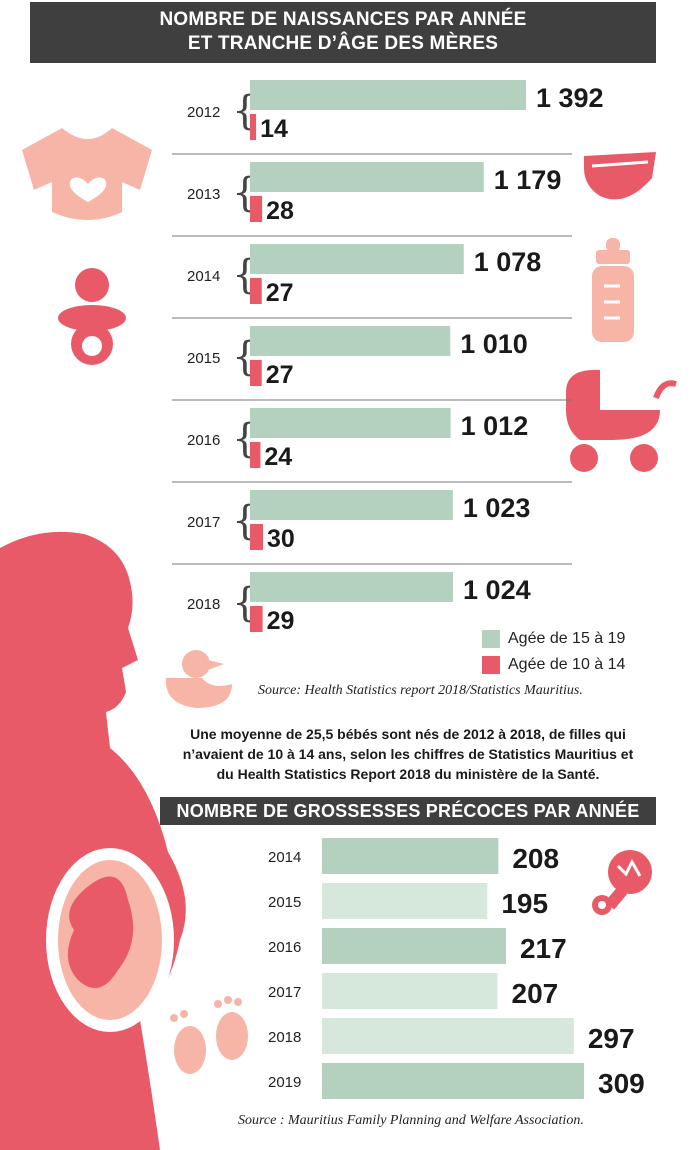 The width and height of the screenshot is (700, 1150). Describe the element at coordinates (613, 290) in the screenshot. I see `bottle-icon` at that location.